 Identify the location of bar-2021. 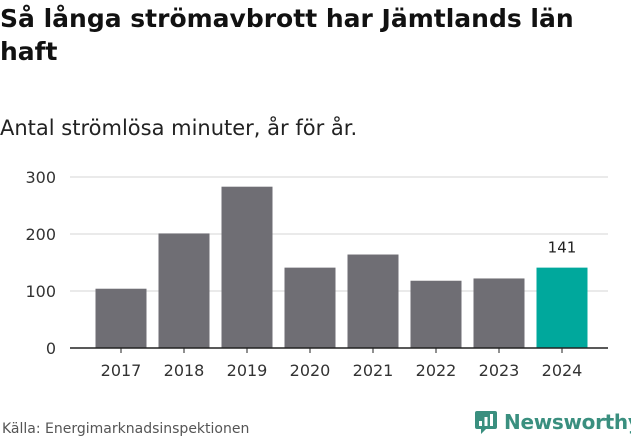
(373, 301).